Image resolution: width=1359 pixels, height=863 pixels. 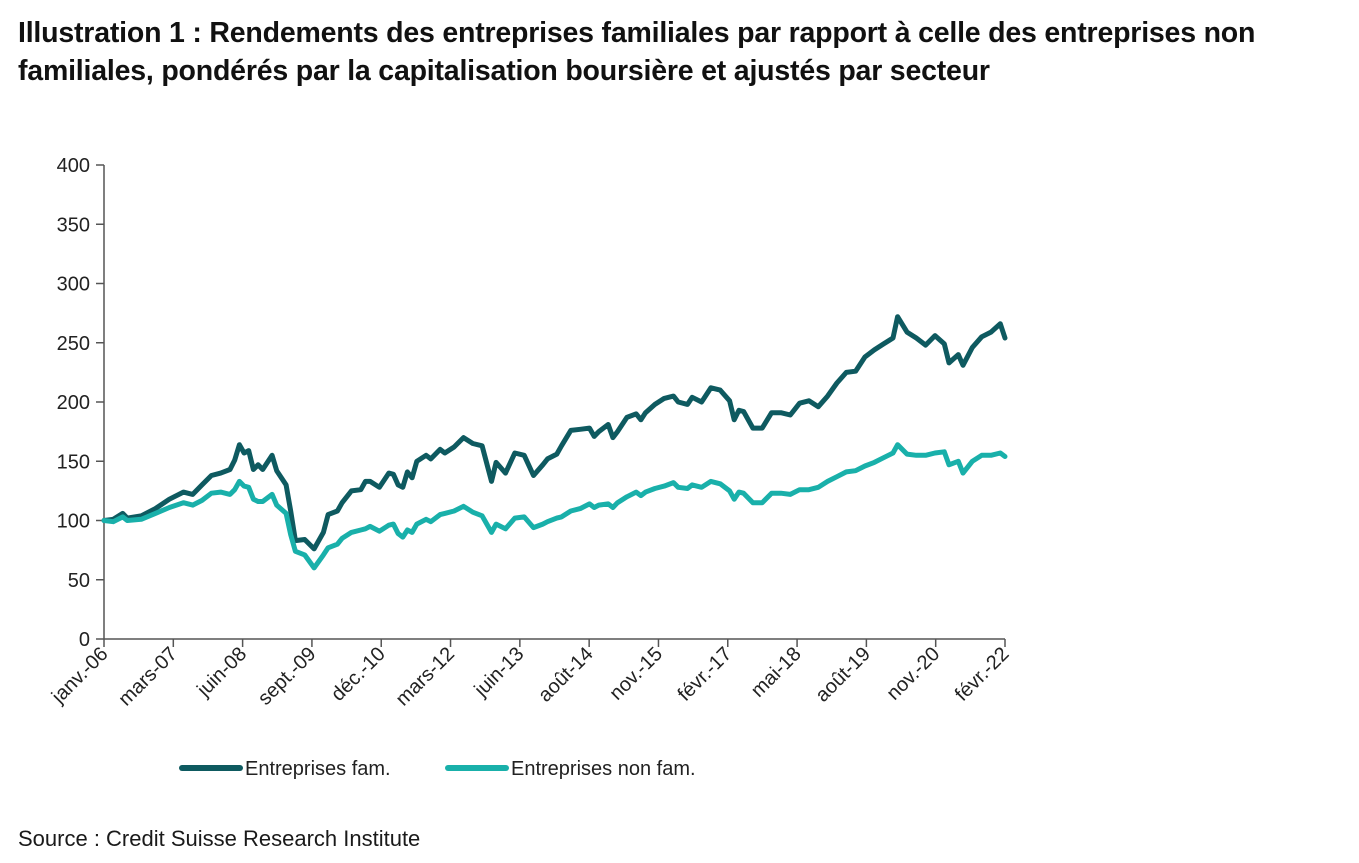 I want to click on x-tick-label: sept.-09, so click(x=287, y=676).